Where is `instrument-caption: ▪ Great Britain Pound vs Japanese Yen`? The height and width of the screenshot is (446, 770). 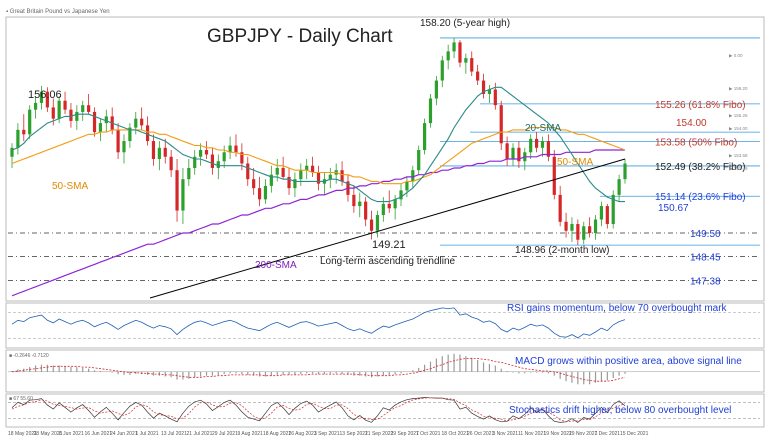
instrument-caption: ▪ Great Britain Pound vs Japanese Yen is located at coordinates (58, 12).